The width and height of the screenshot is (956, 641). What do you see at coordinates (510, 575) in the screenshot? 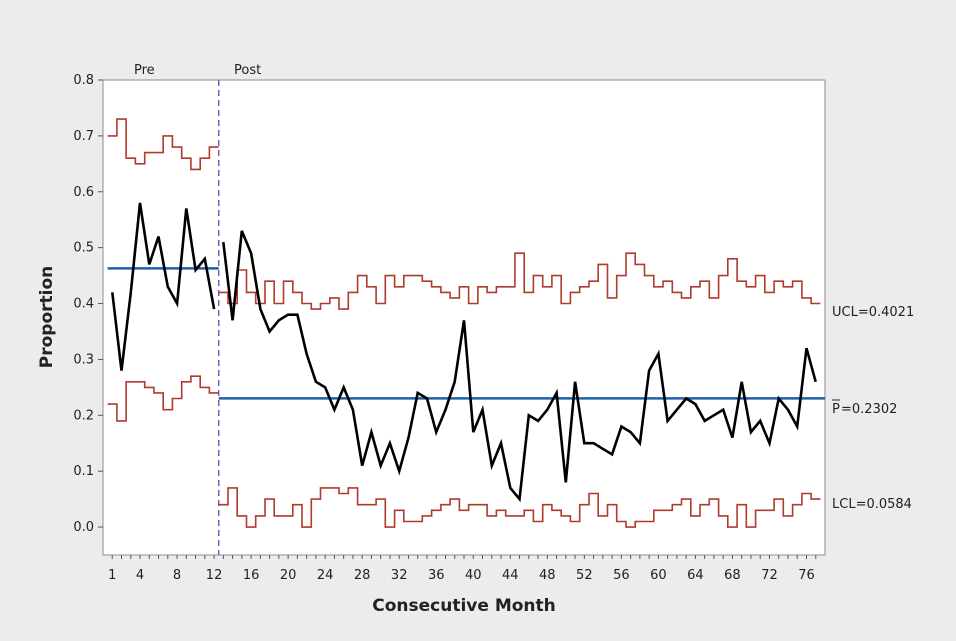
I see `x-tick-label: 44` at bounding box center [510, 575].